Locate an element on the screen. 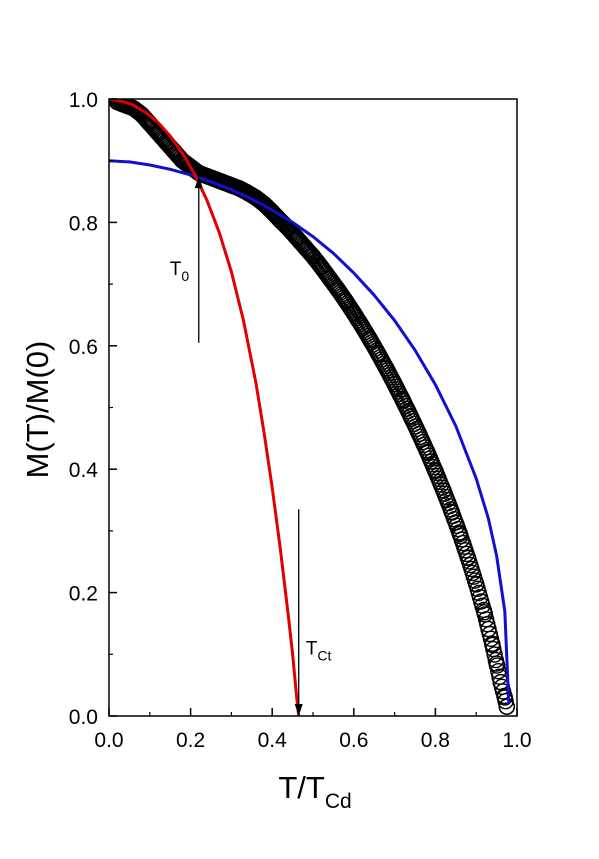  y-tick-label: 0.2 is located at coordinates (83, 594).